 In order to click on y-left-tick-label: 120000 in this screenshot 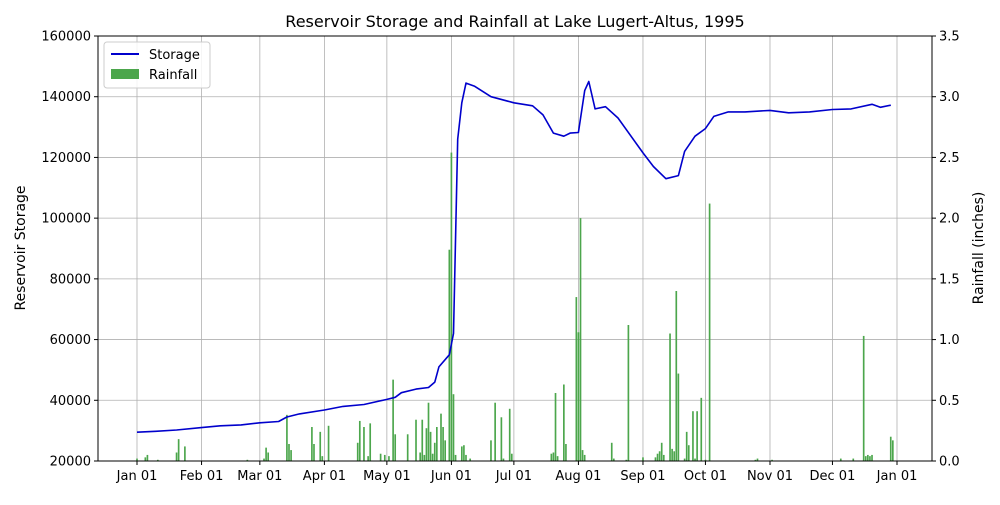, I will do `click(66, 158)`.